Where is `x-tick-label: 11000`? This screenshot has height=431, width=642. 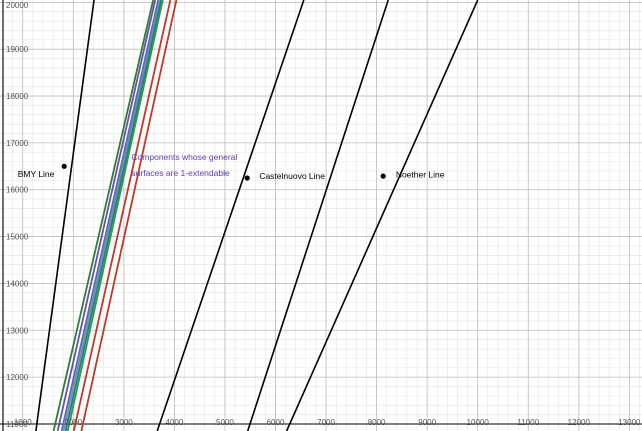 x-tick-label: 11000 is located at coordinates (528, 422).